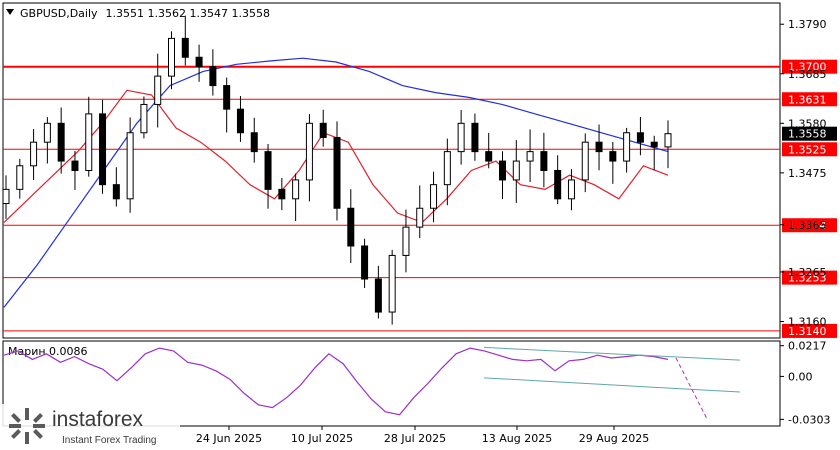 The width and height of the screenshot is (840, 450). Describe the element at coordinates (614, 438) in the screenshot. I see `time-tick-label: 29 Aug 2025` at that location.